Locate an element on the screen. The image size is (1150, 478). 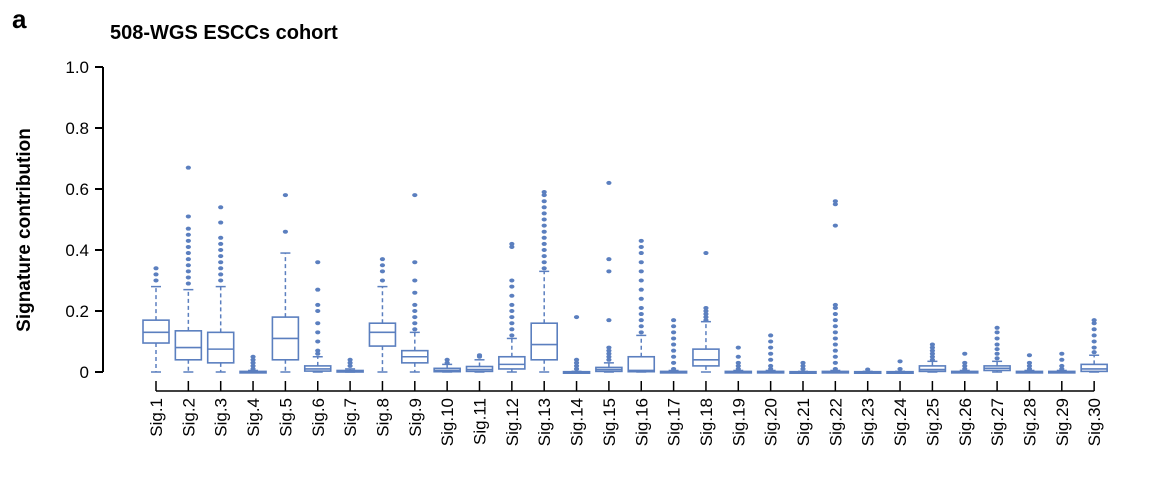
x-tick-label: Sig.7 is located at coordinates (350, 417).